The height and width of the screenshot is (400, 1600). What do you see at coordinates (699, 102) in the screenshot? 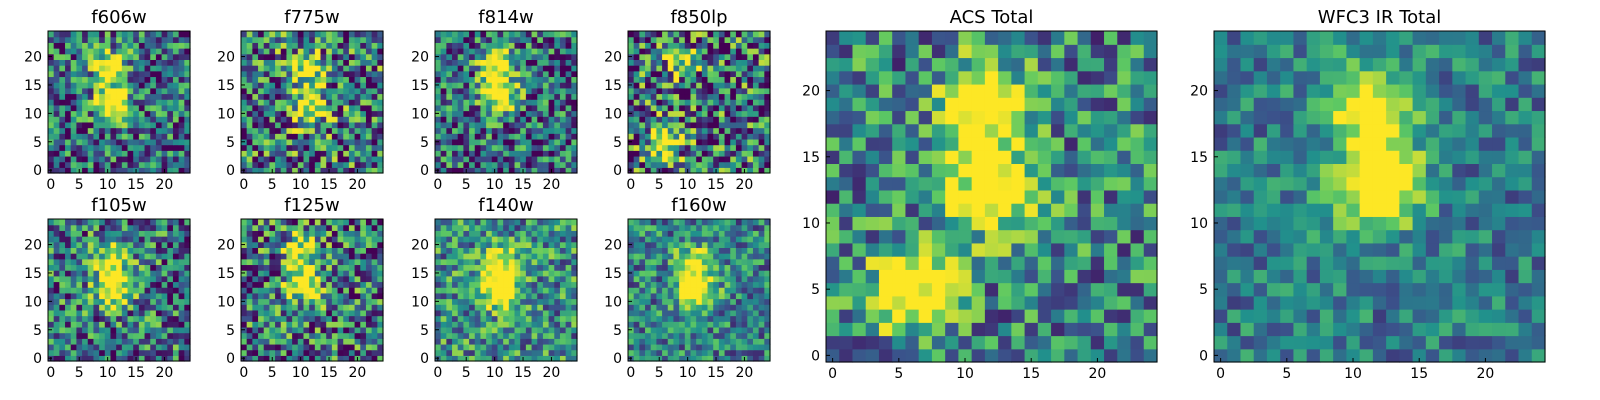
I see `axes-frame` at bounding box center [699, 102].